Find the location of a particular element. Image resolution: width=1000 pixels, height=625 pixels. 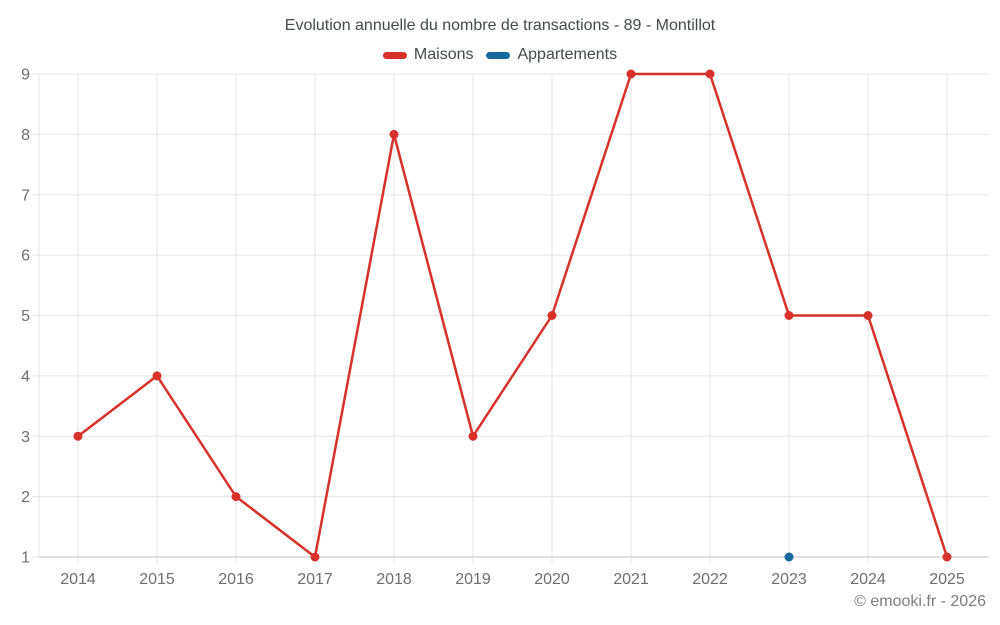

y-axis-label: 7 is located at coordinates (25, 195).